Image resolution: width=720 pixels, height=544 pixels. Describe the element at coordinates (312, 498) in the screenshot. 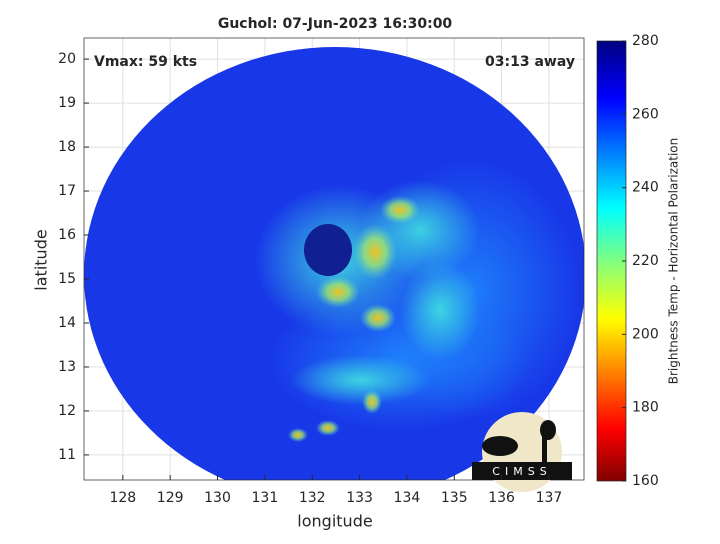

I see `x-tick-label: 132` at that location.